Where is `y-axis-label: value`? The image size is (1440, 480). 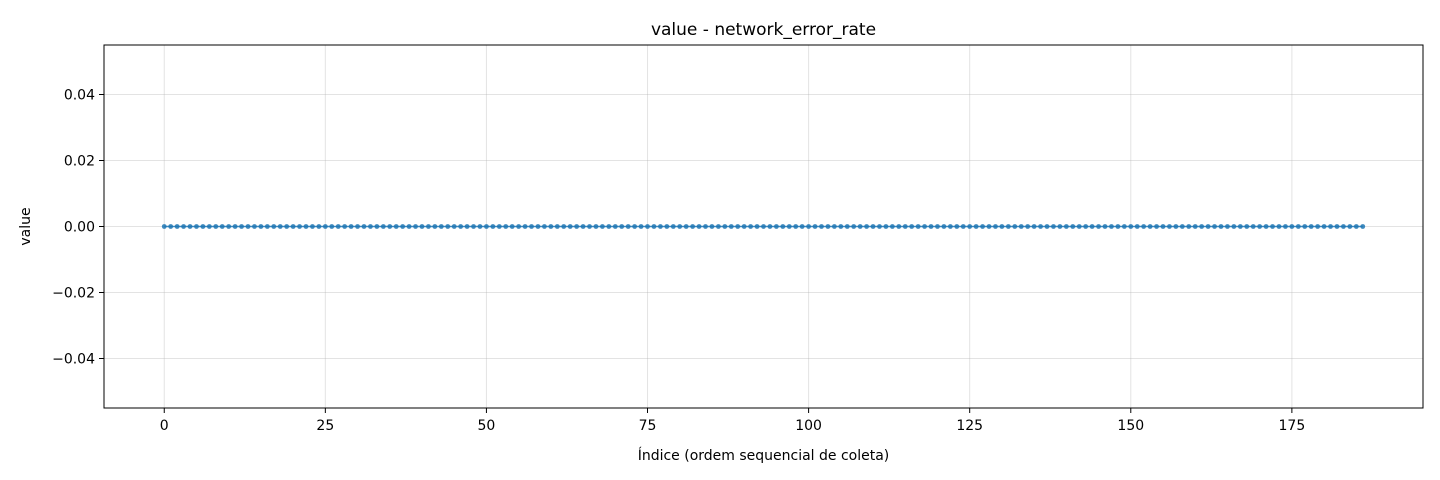
y-axis-label: value is located at coordinates (26, 226).